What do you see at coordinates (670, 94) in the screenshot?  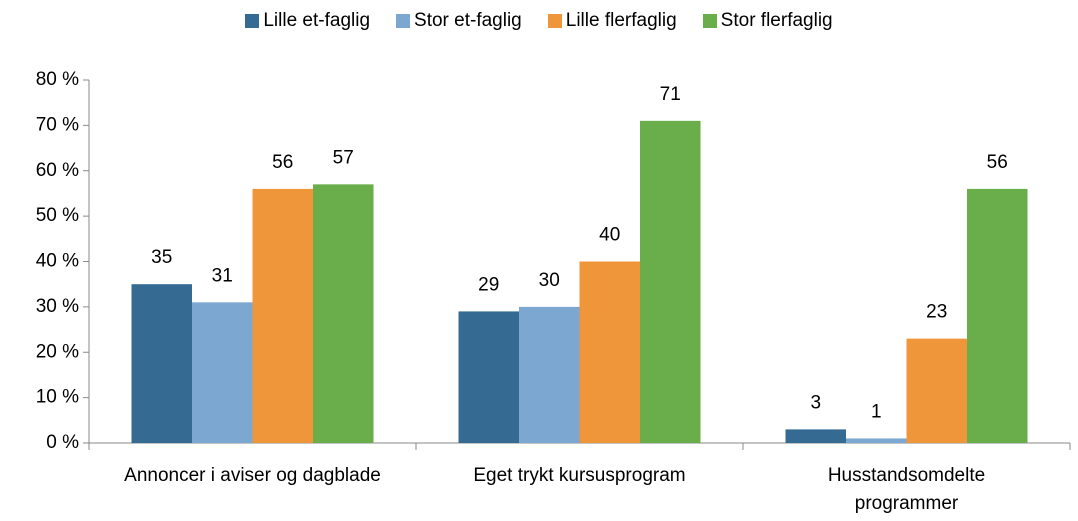 I see `data-label: 71` at bounding box center [670, 94].